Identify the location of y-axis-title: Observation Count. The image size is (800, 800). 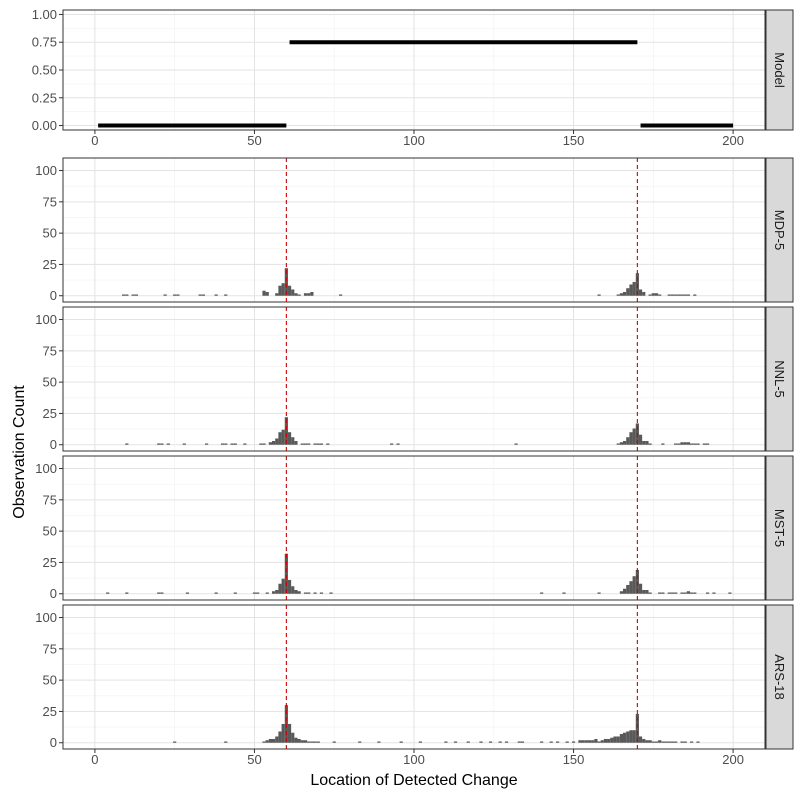
(19, 452).